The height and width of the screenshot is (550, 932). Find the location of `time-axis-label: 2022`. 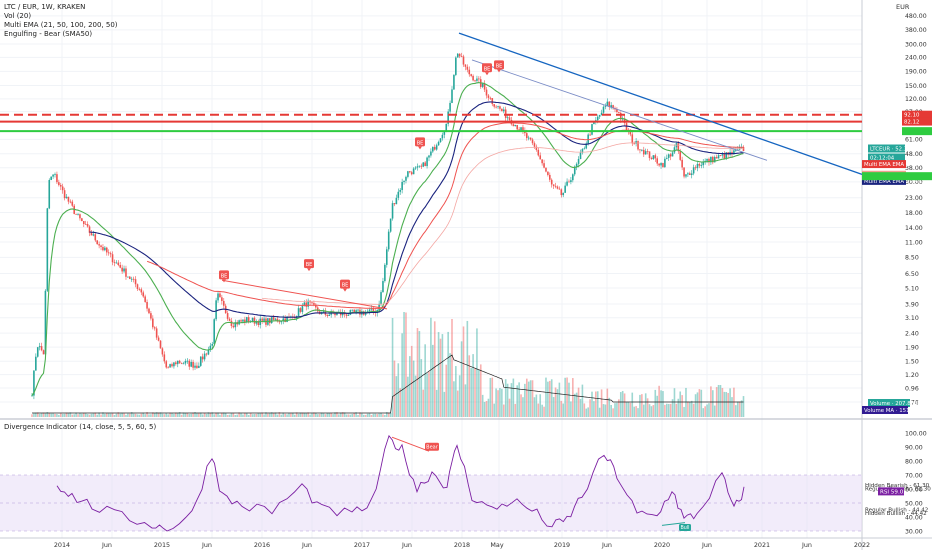

time-axis-label: 2022 is located at coordinates (862, 545).